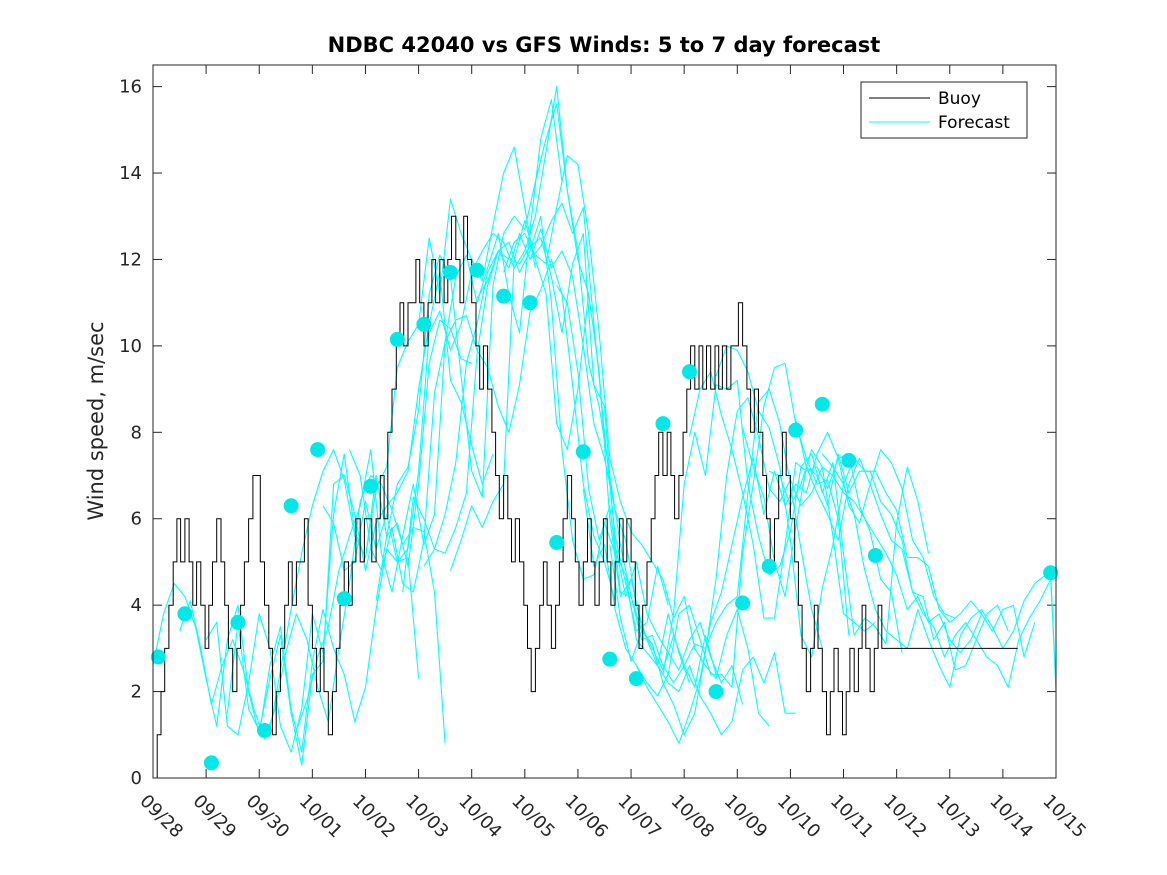 The width and height of the screenshot is (1167, 875). What do you see at coordinates (130, 87) in the screenshot?
I see `y-tick-label: 16` at bounding box center [130, 87].